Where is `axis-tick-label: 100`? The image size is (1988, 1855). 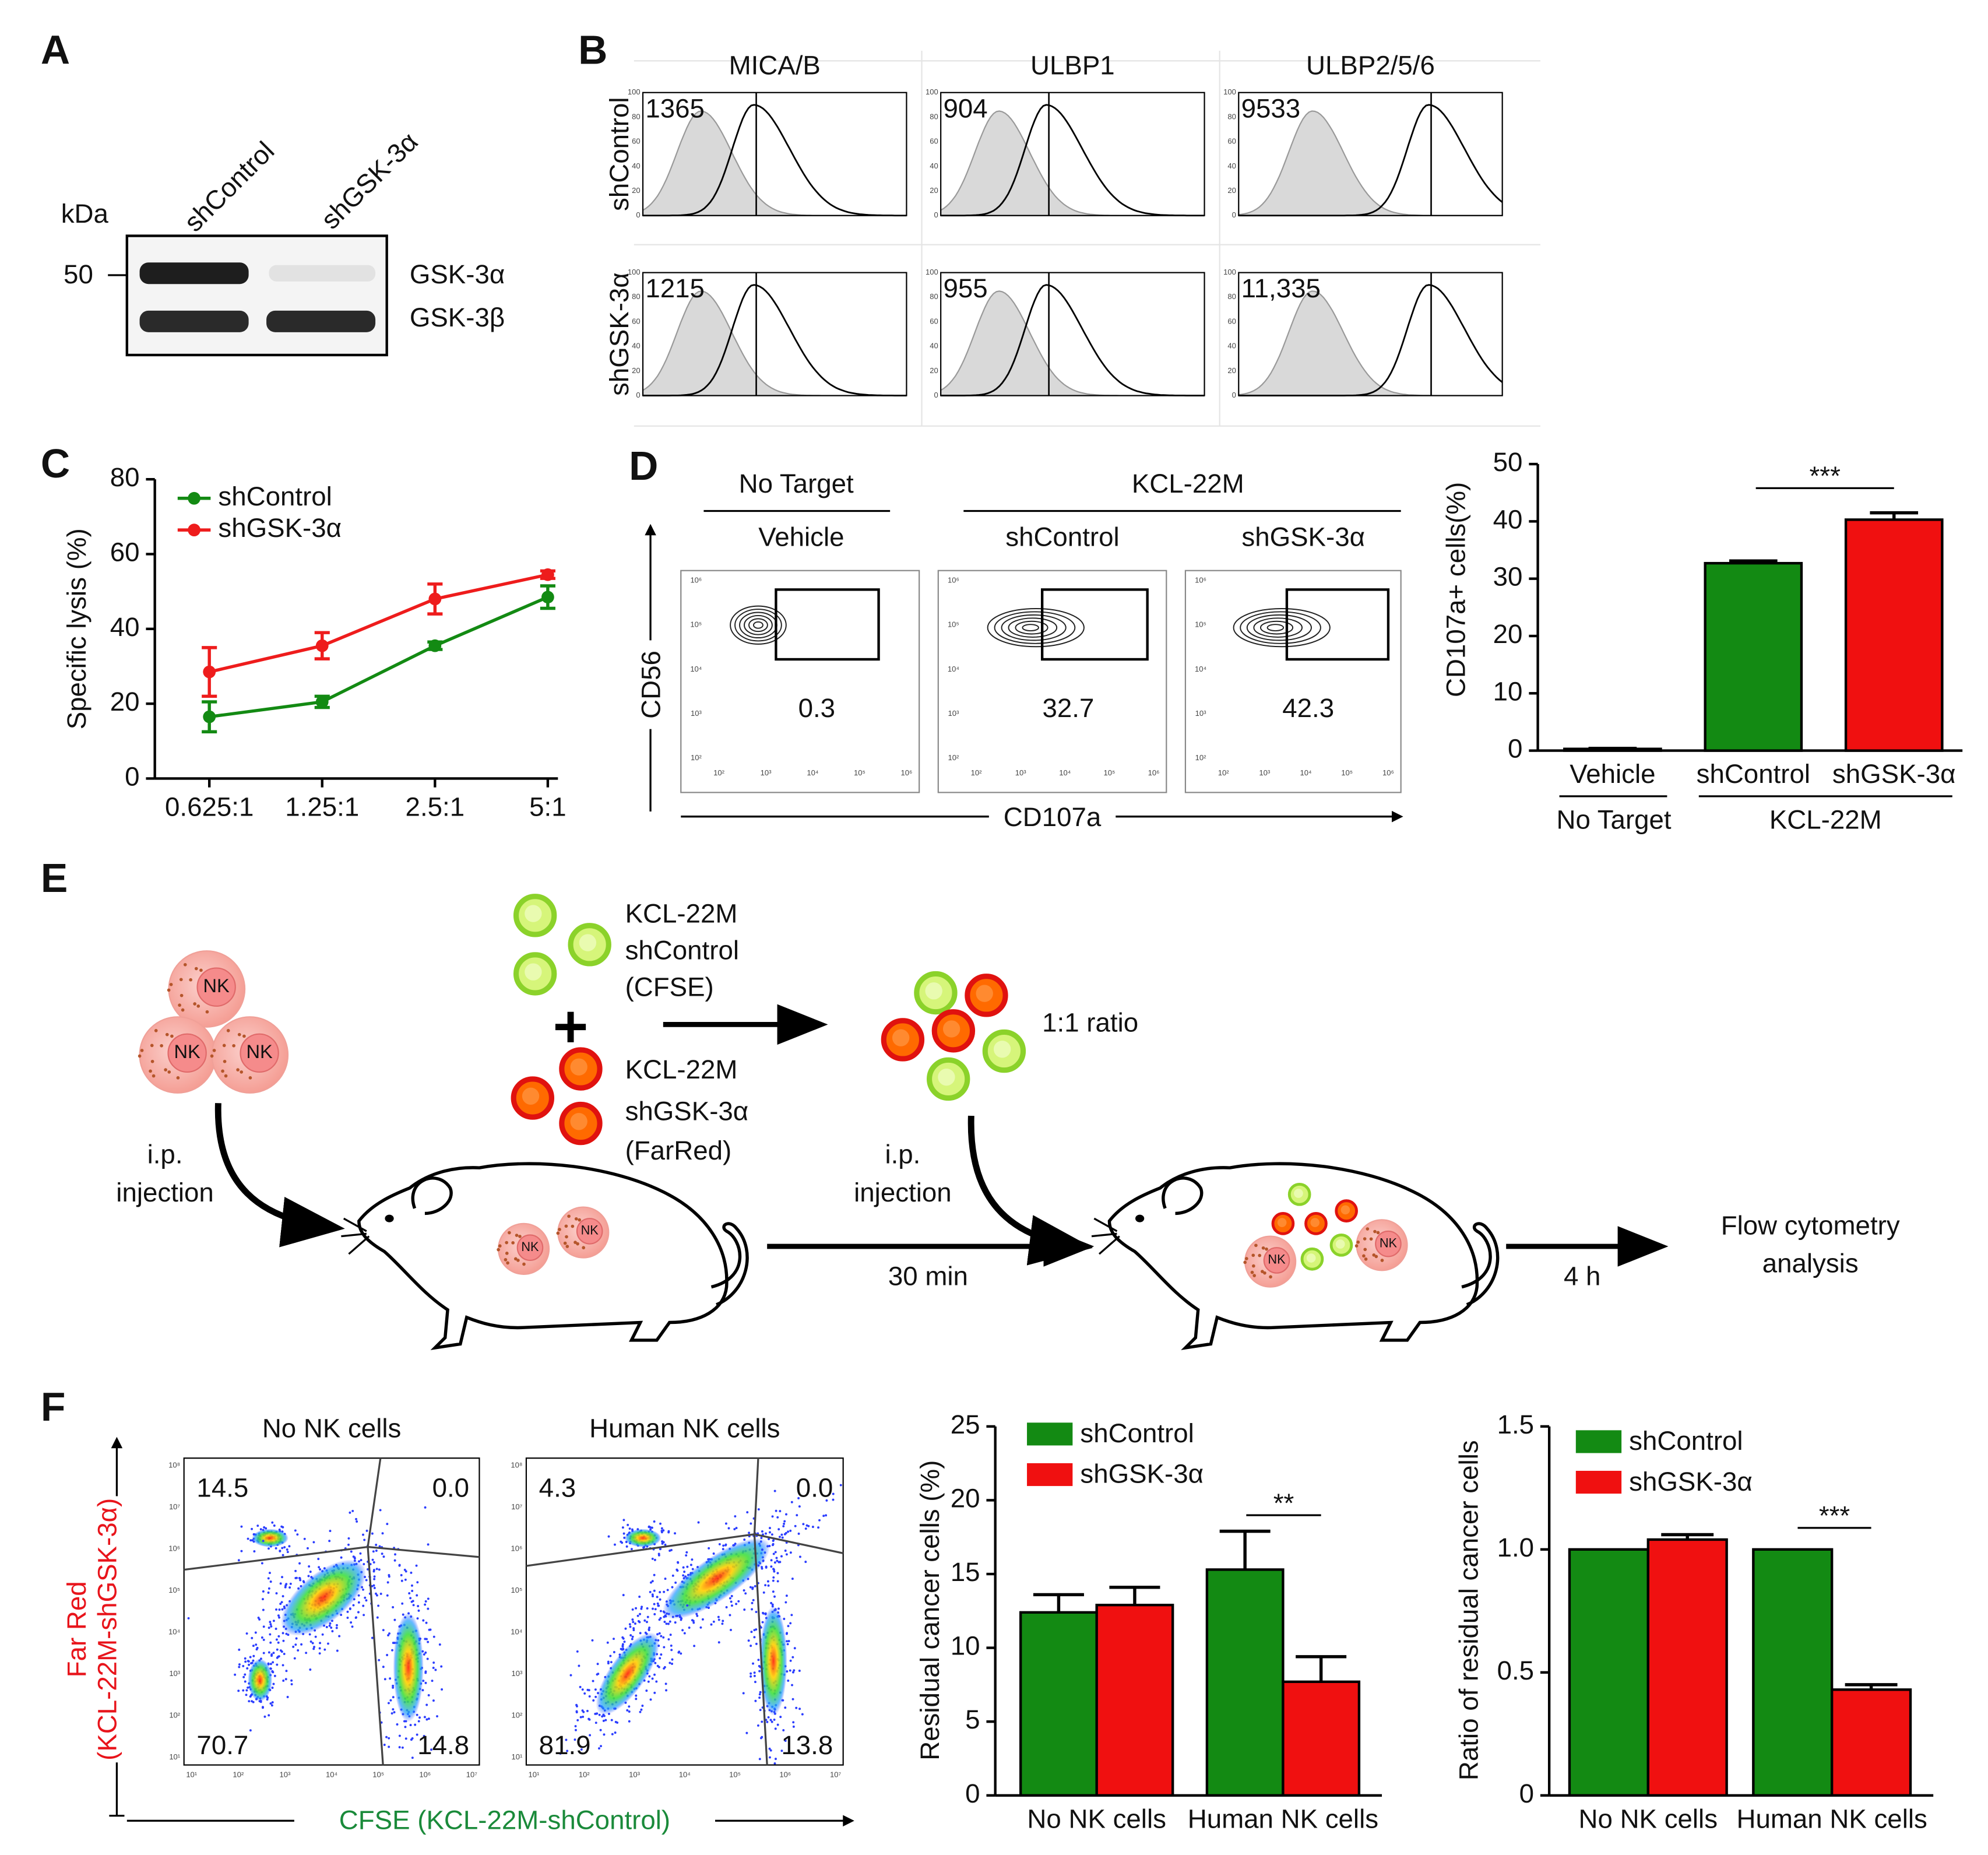 axis-tick-label: 100 is located at coordinates (1229, 91).